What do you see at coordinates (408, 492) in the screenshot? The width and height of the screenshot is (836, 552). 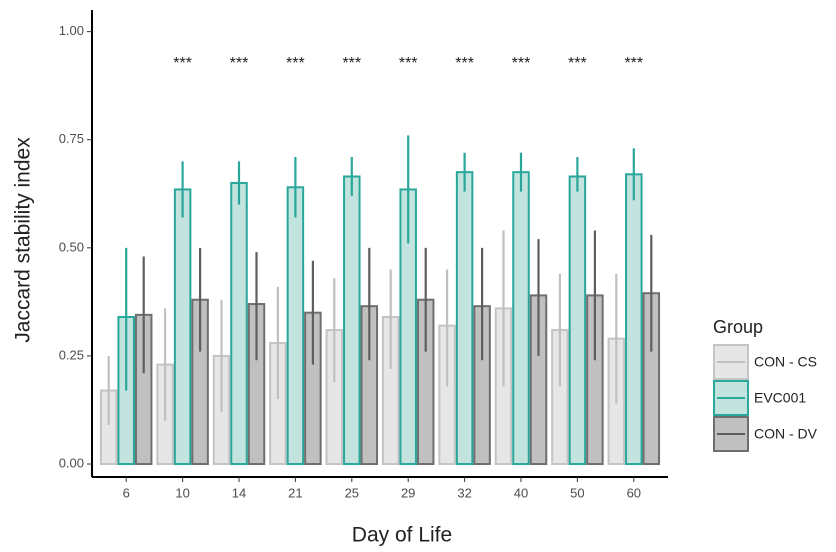 I see `x-tick-label: 29` at bounding box center [408, 492].